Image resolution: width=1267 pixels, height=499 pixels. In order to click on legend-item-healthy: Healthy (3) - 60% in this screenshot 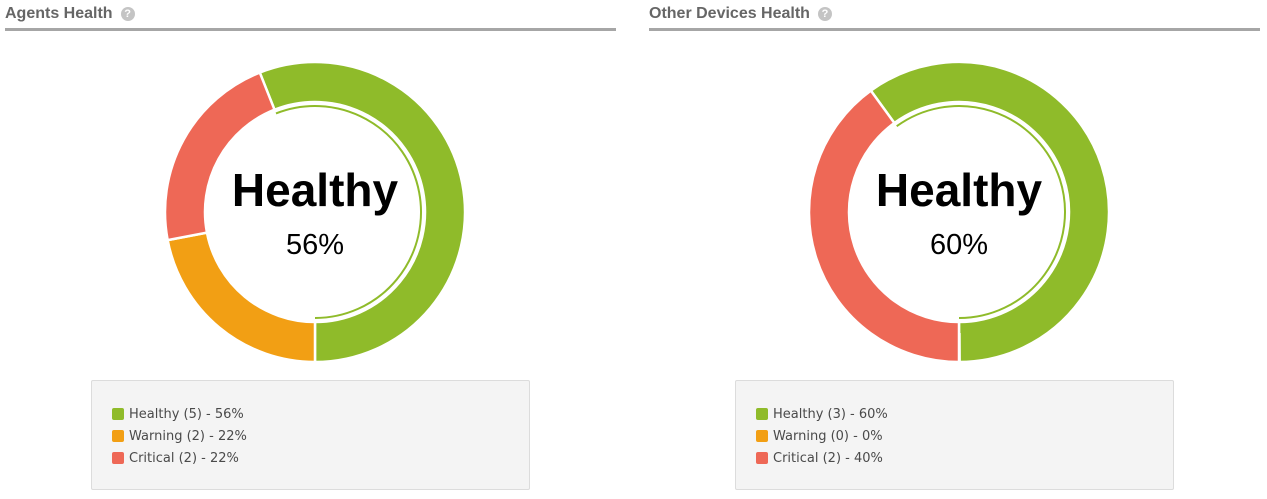, I will do `click(822, 414)`.